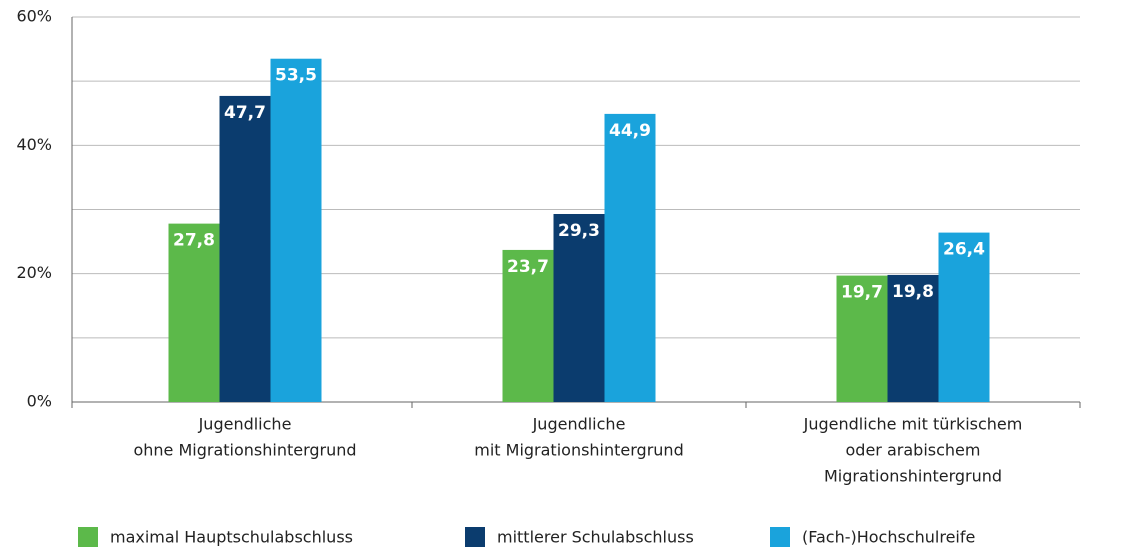 Image resolution: width=1121 pixels, height=553 pixels. What do you see at coordinates (231, 537) in the screenshot?
I see `legend-label: maximal Hauptschulabschluss` at bounding box center [231, 537].